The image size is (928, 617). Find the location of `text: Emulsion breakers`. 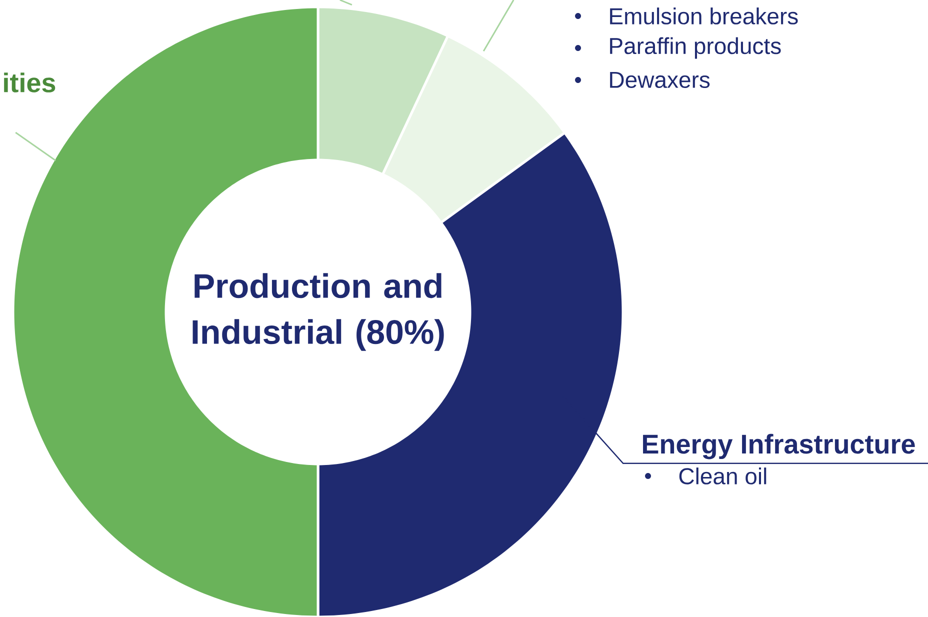

text: Emulsion breakers is located at coordinates (704, 16).